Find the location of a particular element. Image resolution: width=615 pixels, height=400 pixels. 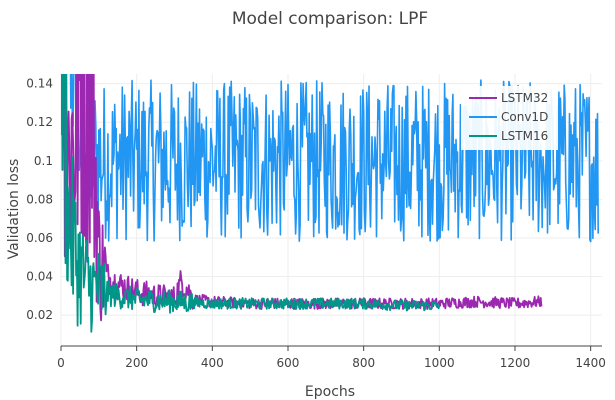

x-axis-ticks: 0 200 400 600 800 1000 1200 1400 is located at coordinates (331, 358).